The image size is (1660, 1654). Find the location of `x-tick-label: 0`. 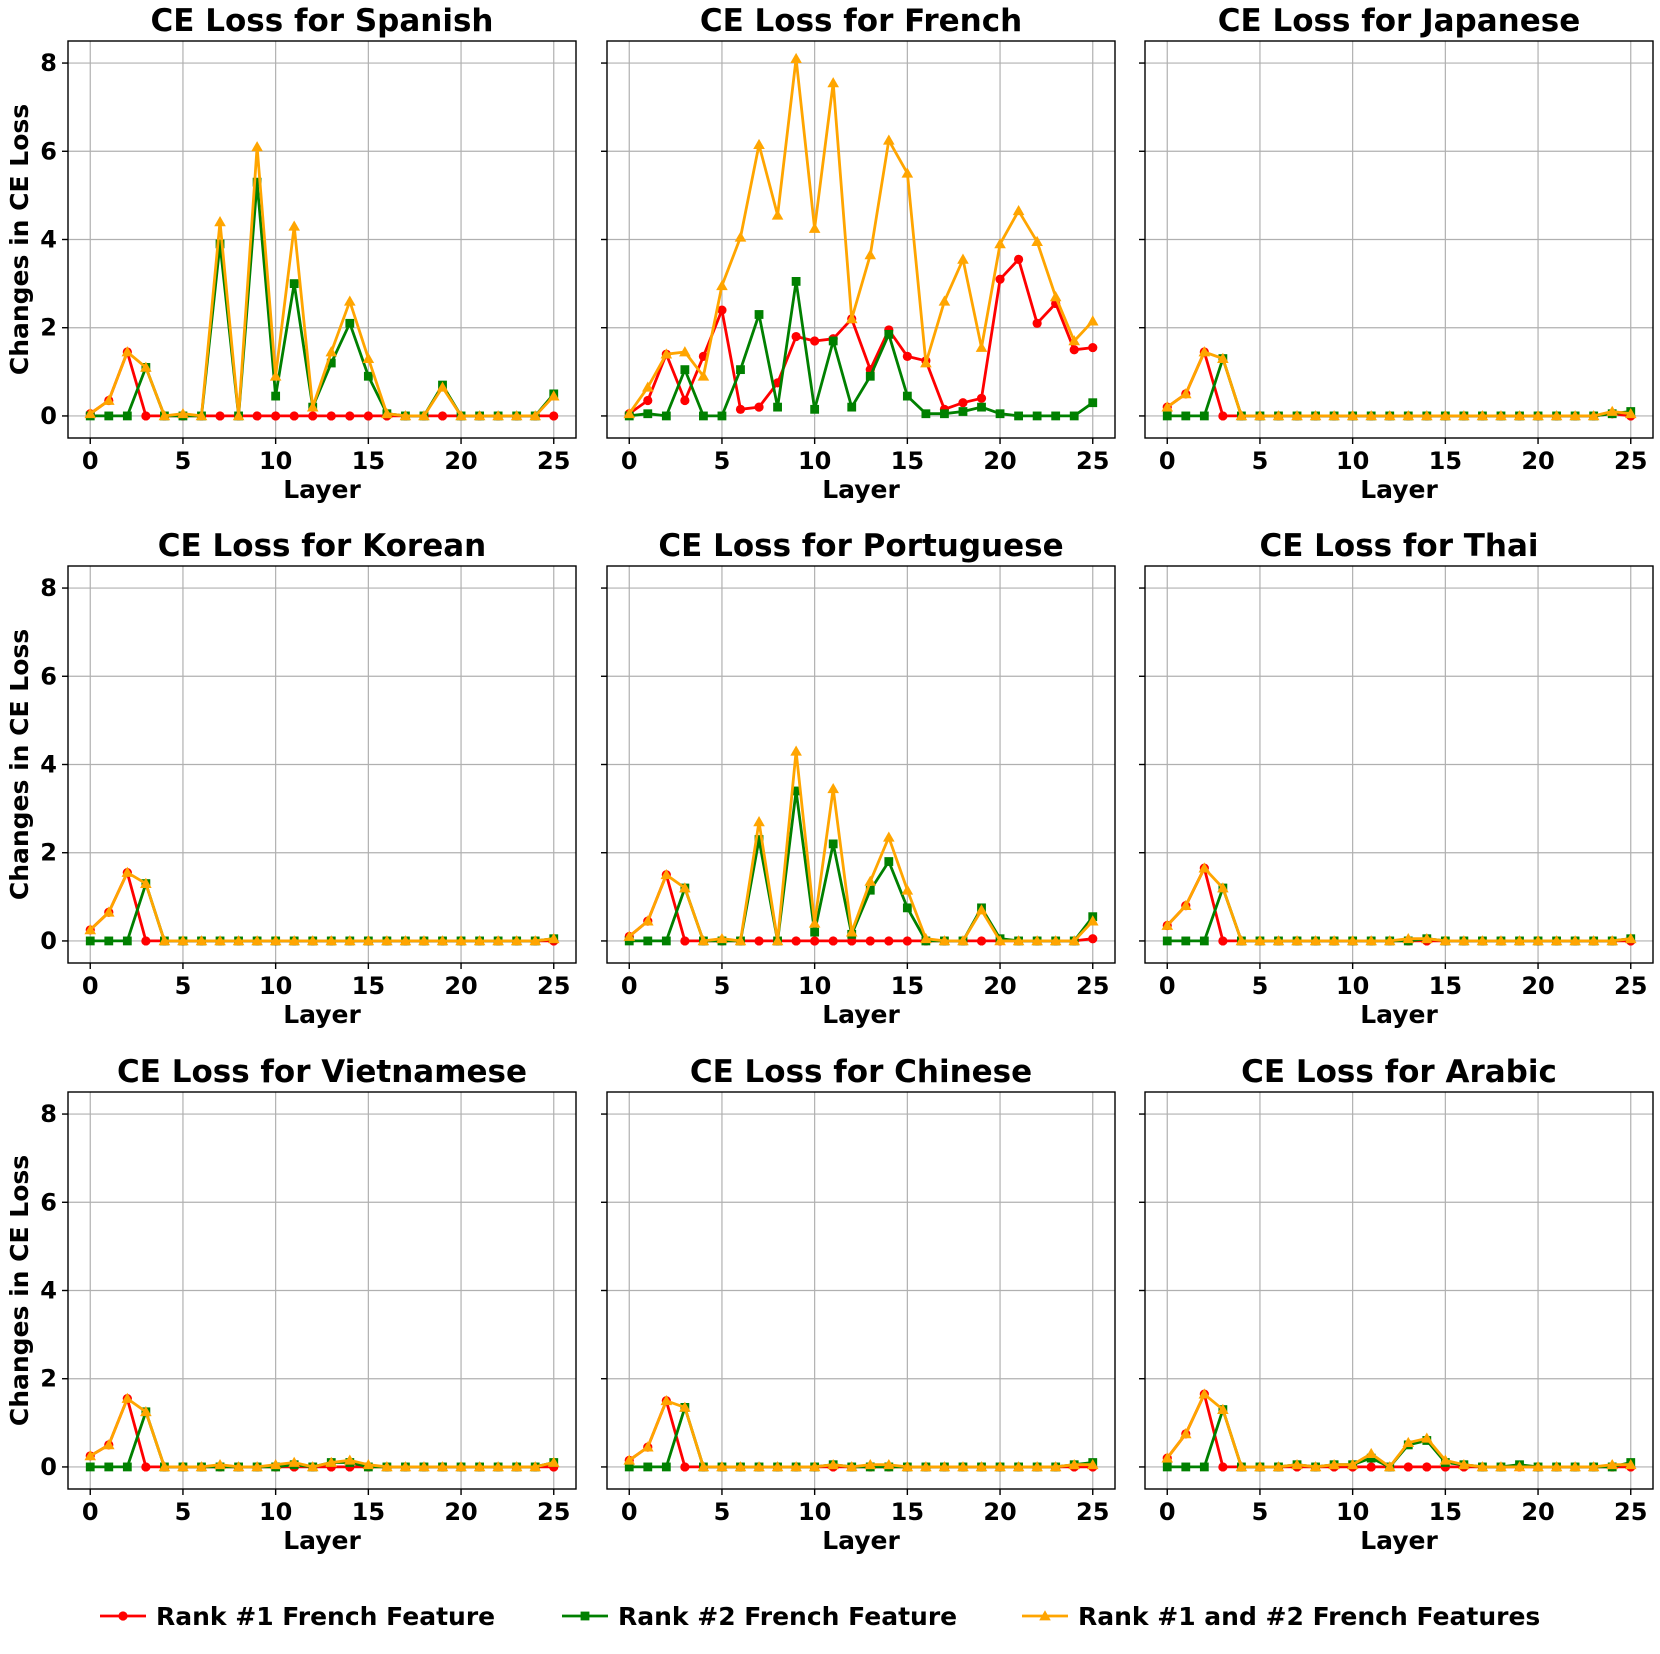

x-tick-label: 0 is located at coordinates (629, 1512).